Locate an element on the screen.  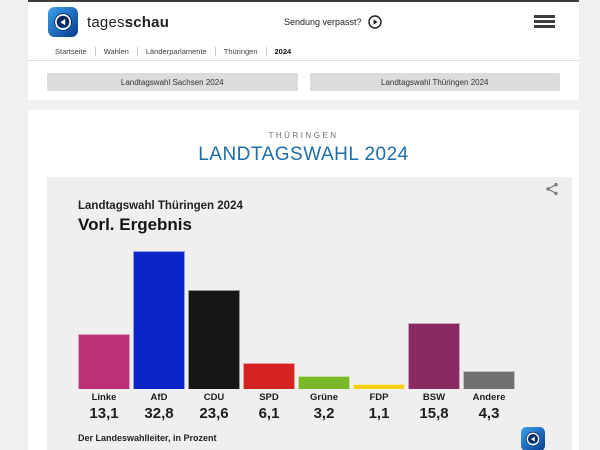
bar-group-afd: AfD 32,8 is located at coordinates (159, 336).